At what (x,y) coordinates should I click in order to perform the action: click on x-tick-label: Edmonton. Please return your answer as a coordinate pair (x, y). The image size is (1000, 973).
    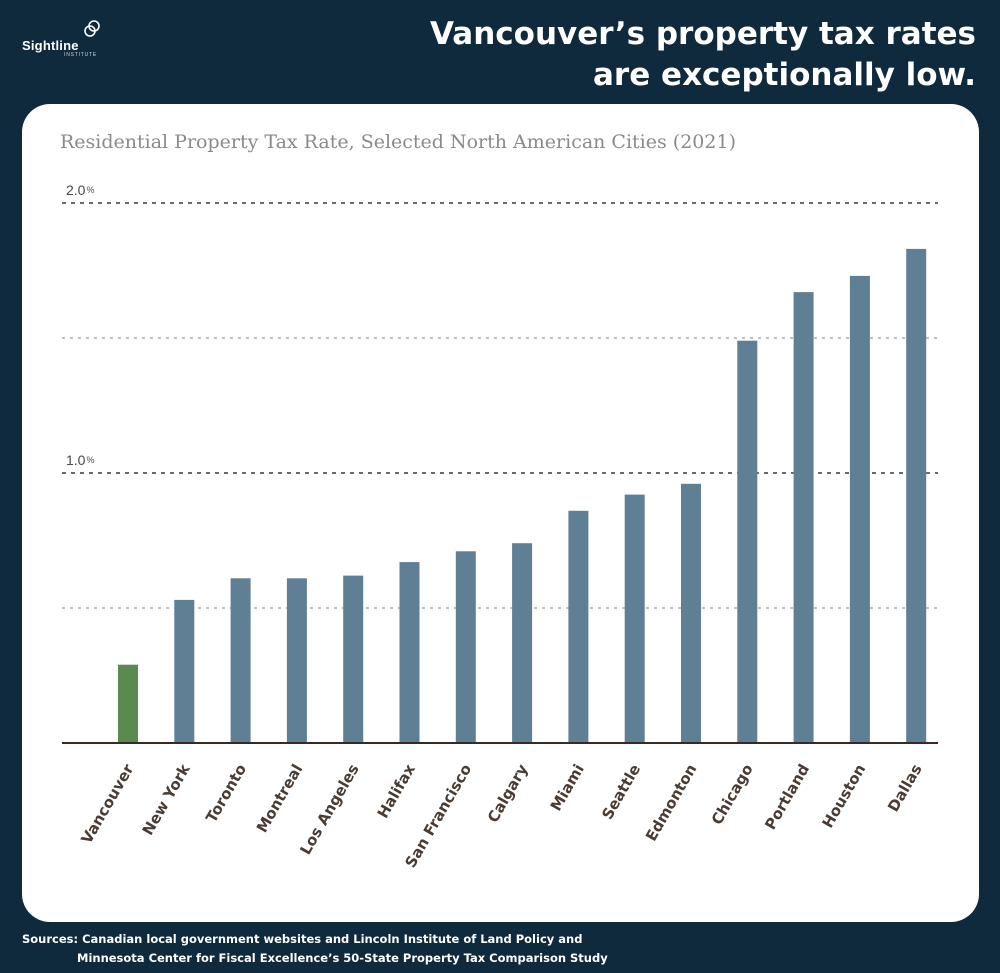
    Looking at the image, I should click on (671, 802).